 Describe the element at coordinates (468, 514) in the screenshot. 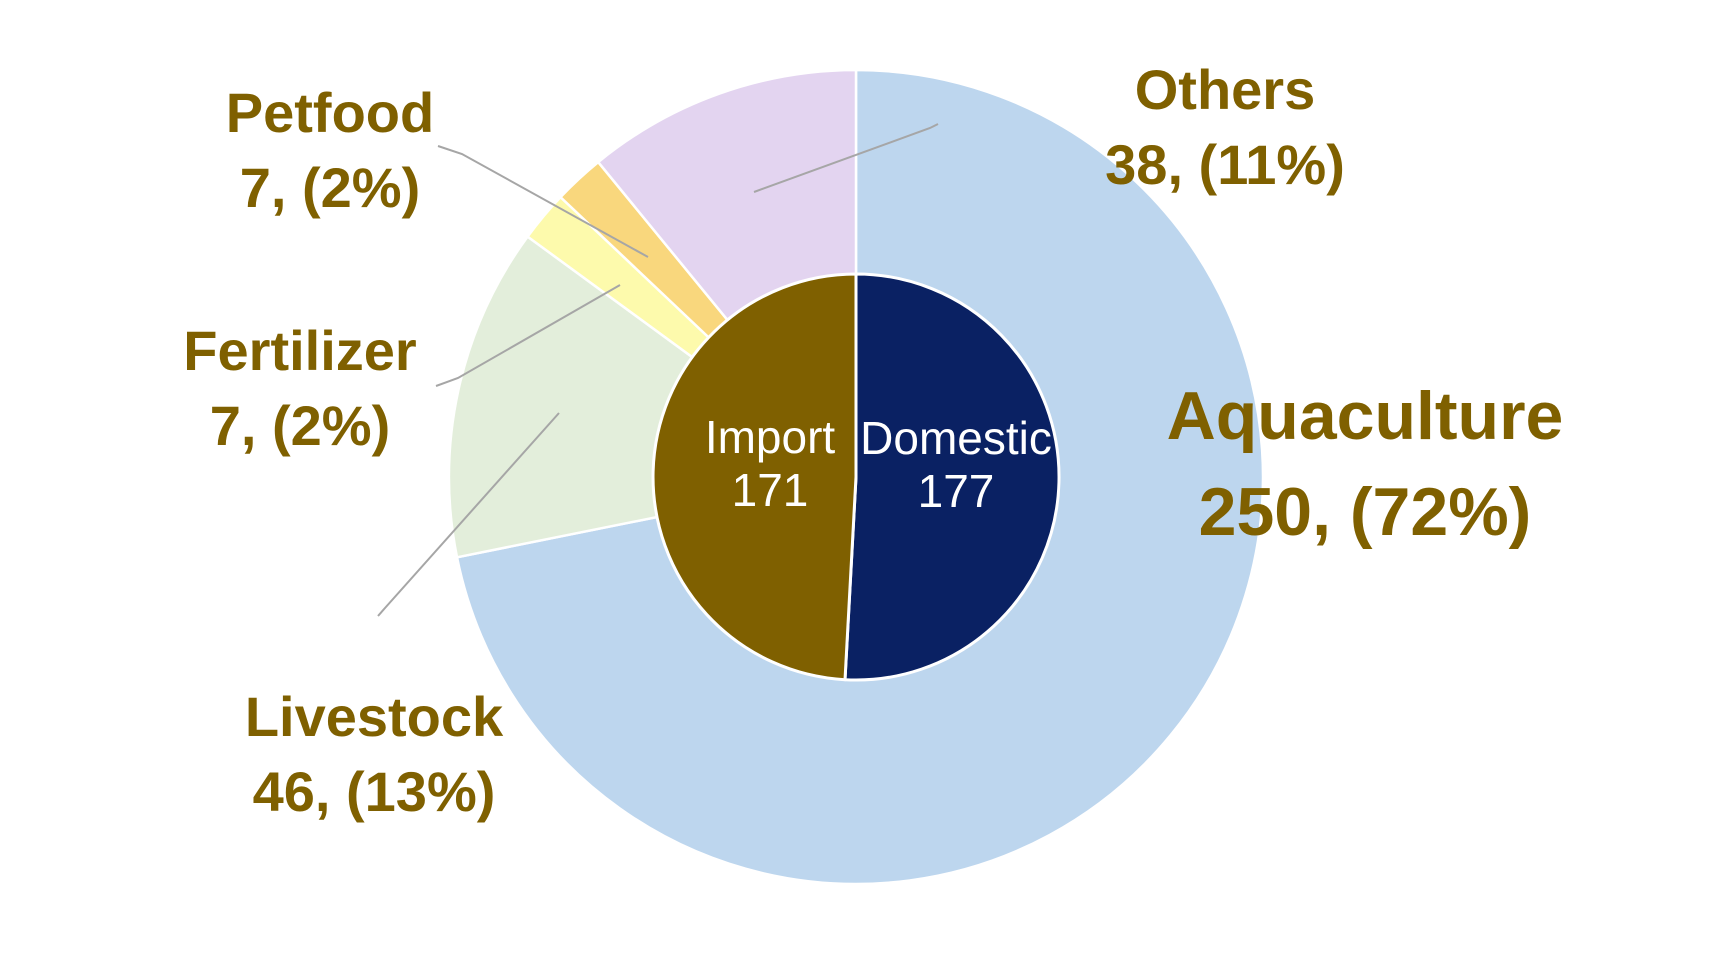

I see `leader-line-livestock` at that location.